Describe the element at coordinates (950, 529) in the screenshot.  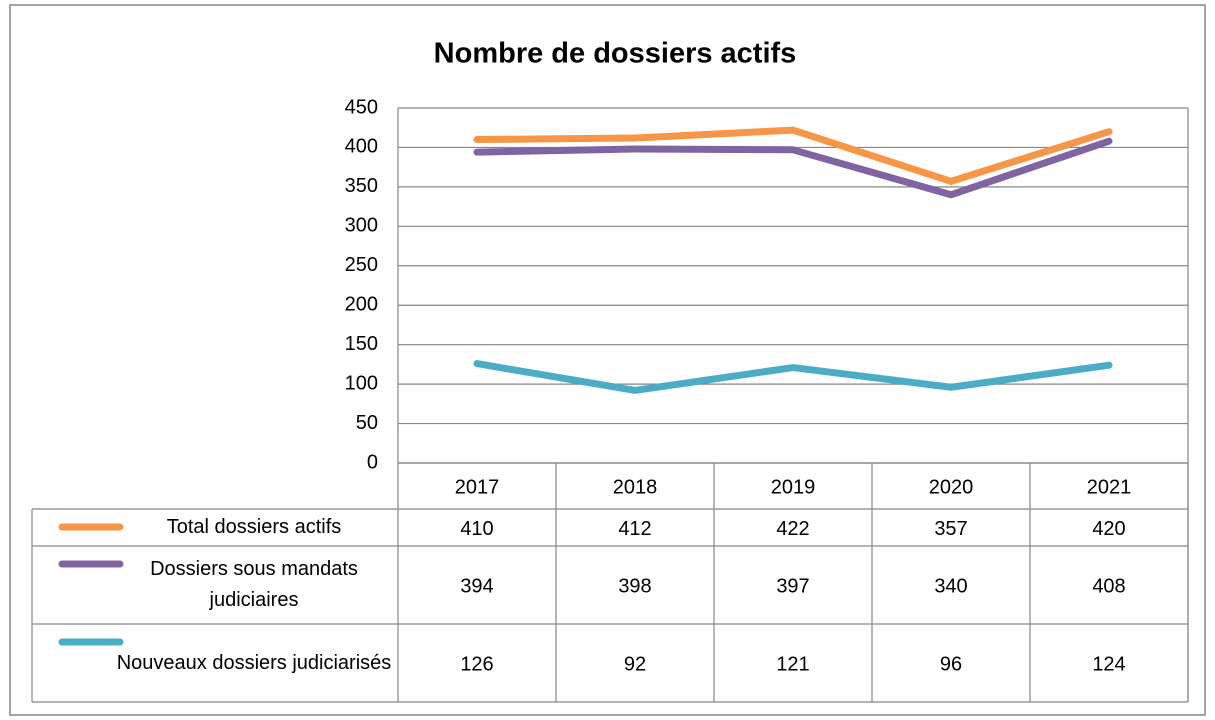
I see `table-value: 357` at that location.